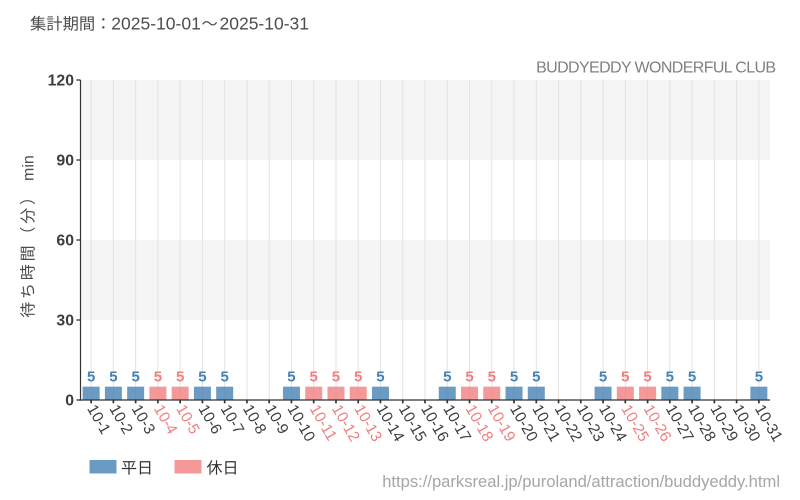 This screenshot has height=500, width=800. Describe the element at coordinates (65, 241) in the screenshot. I see `svg-text: 60` at that location.